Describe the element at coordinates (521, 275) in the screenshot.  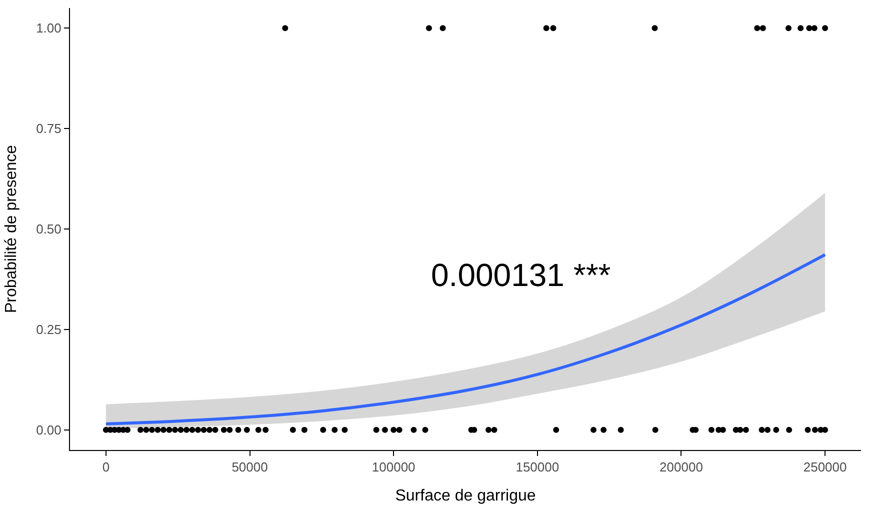
I see `annotation: 0.000131 ***` at that location.